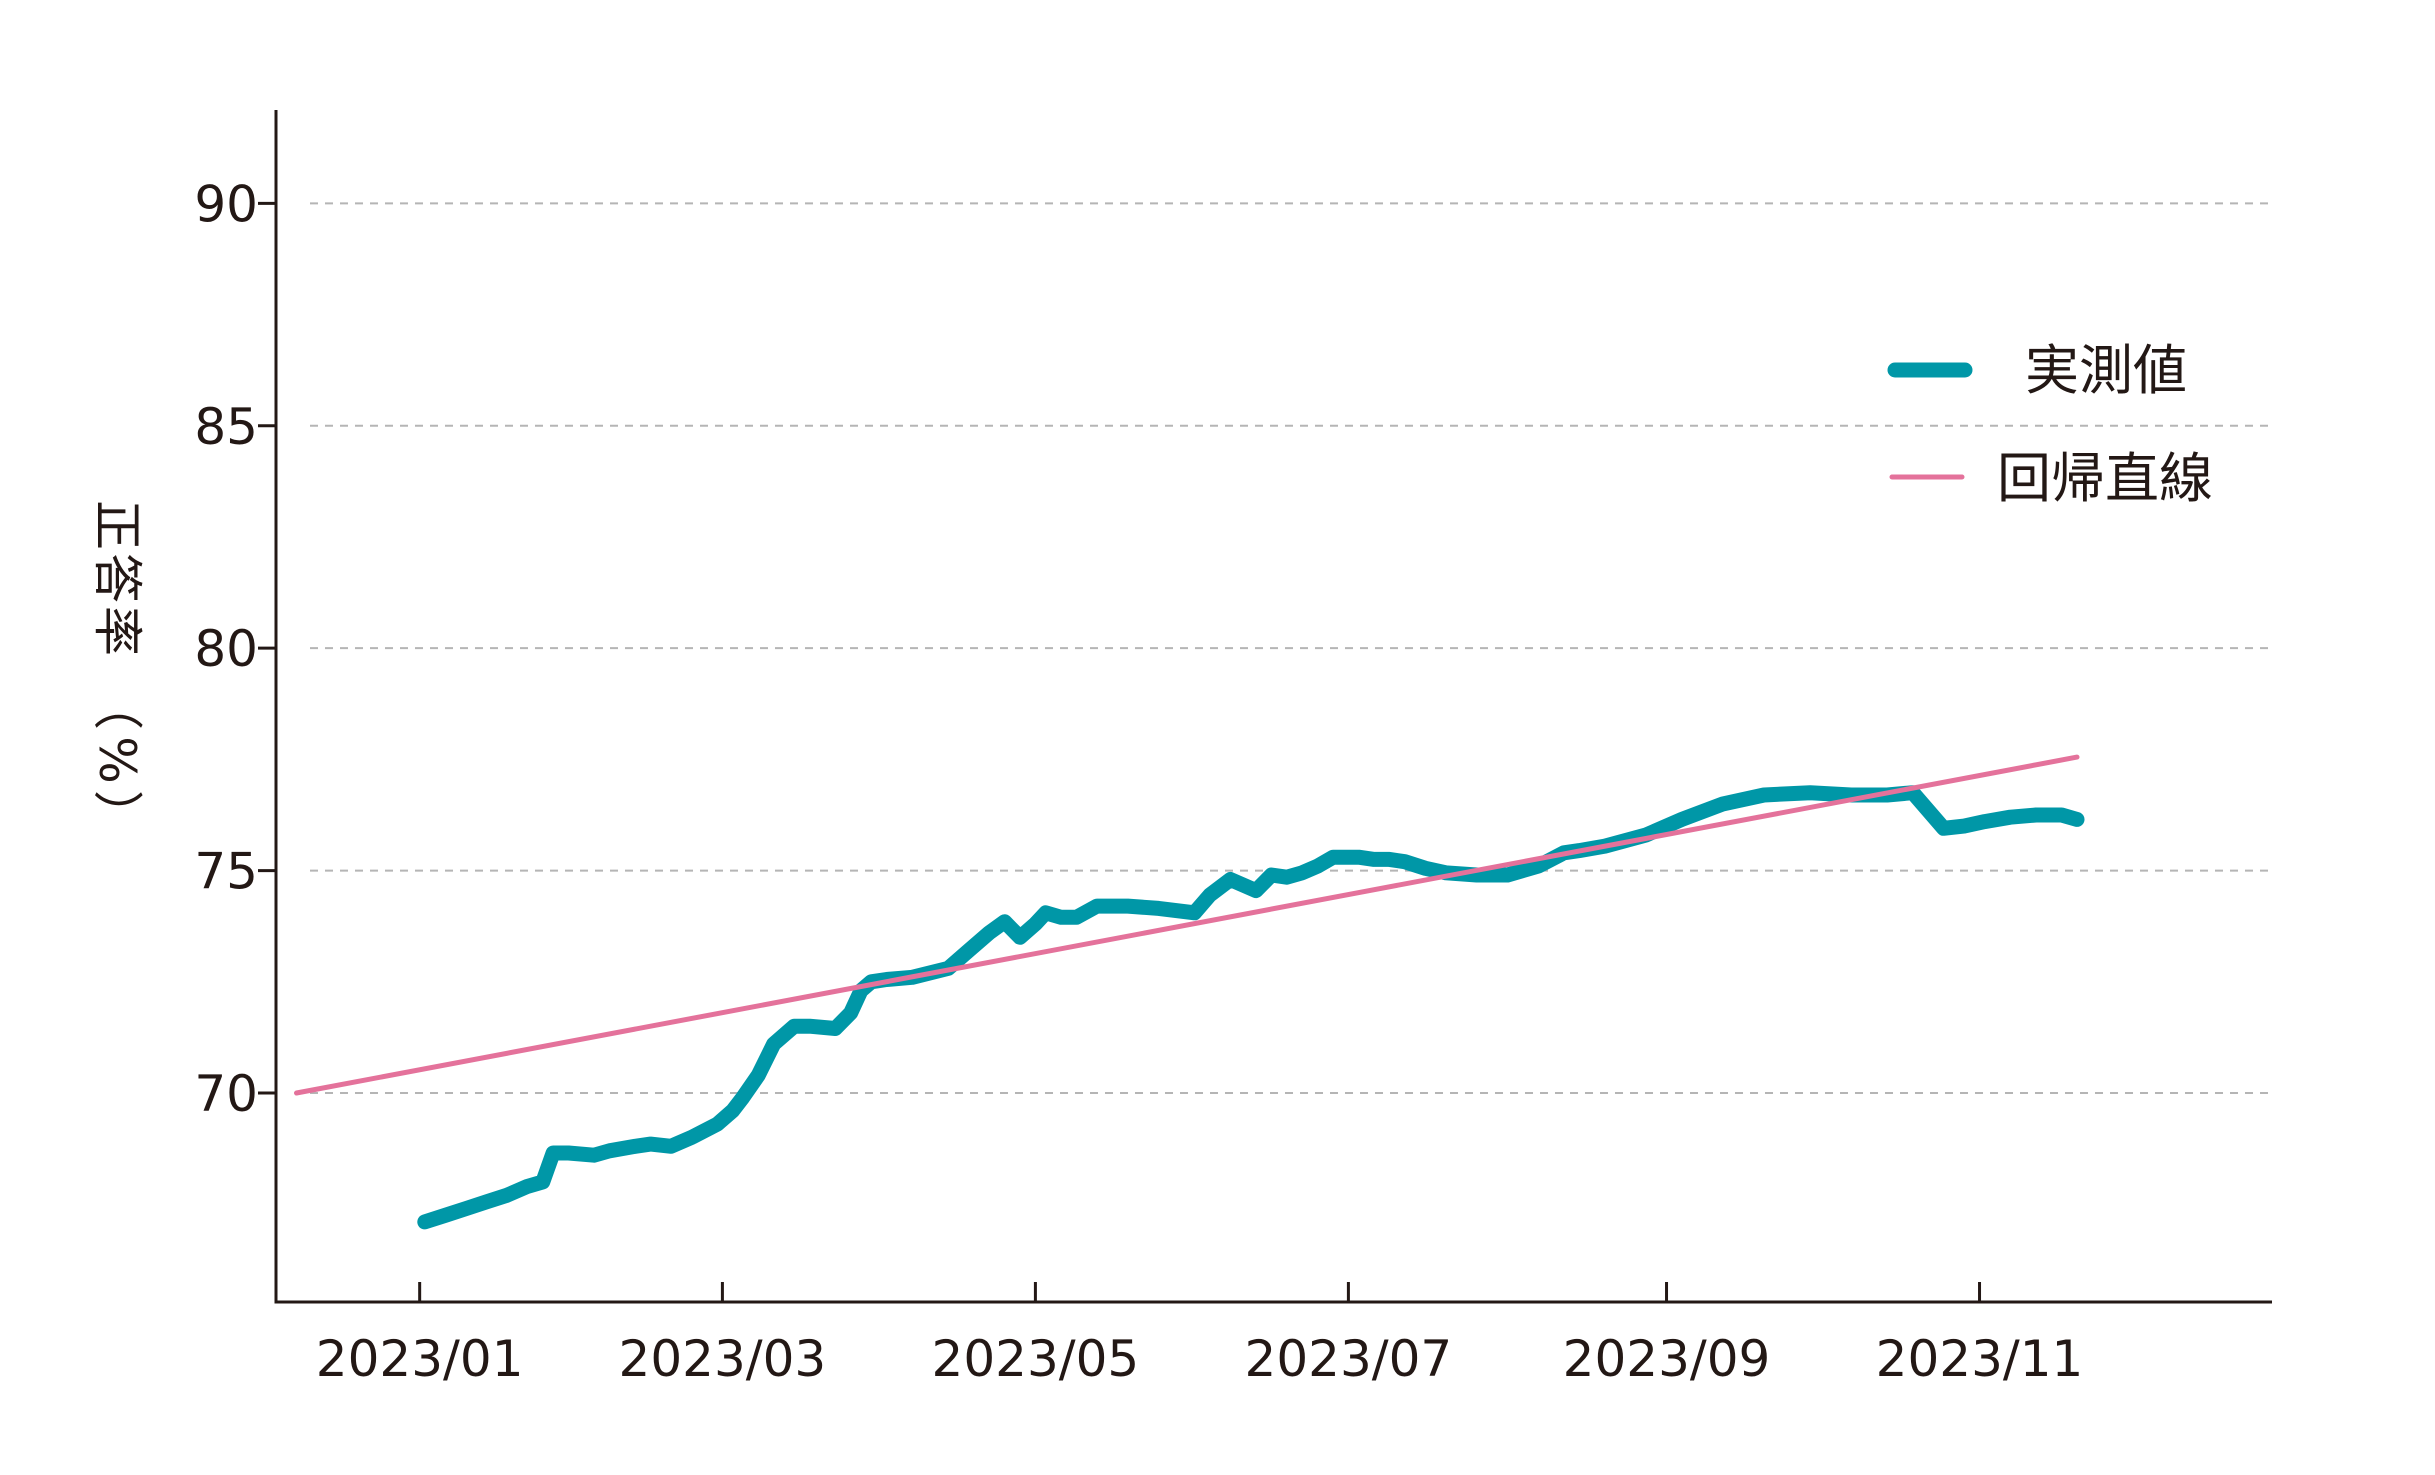  I want to click on y-axis-title: 正 答 率 （ % ）, so click(117, 670).